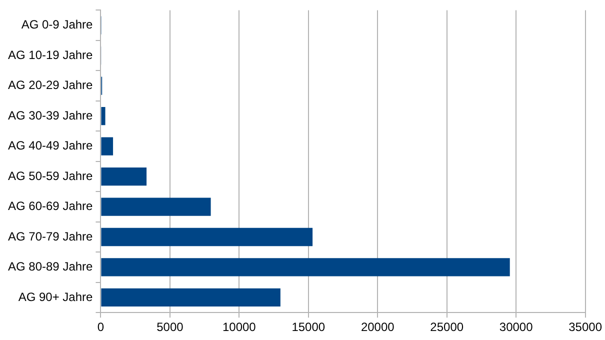 The width and height of the screenshot is (605, 340). What do you see at coordinates (51, 236) in the screenshot?
I see `y-tick-label: AG 70-79 Jahre` at bounding box center [51, 236].